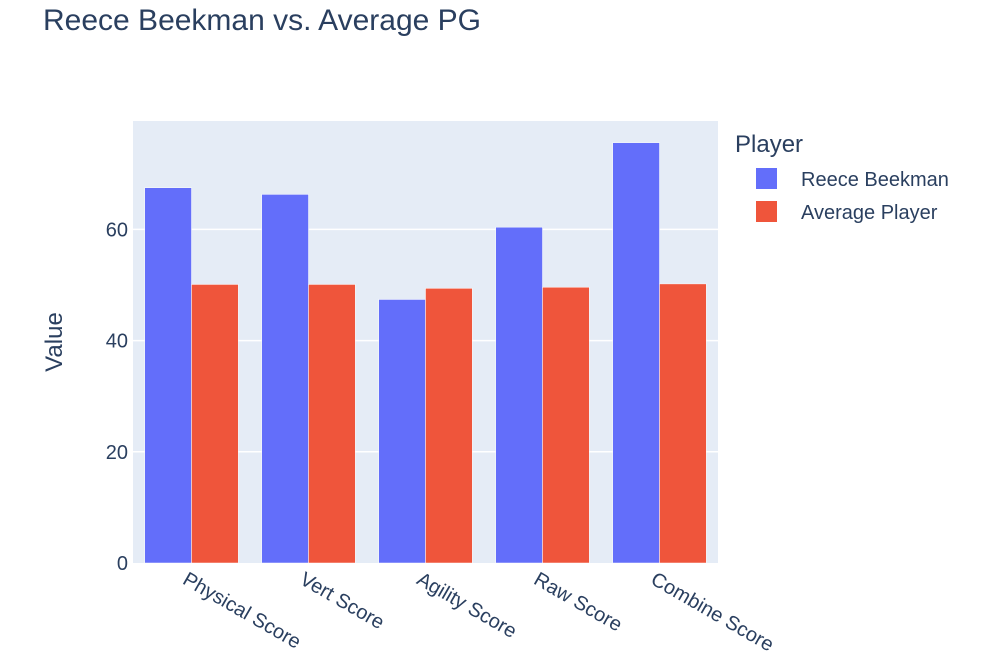 This screenshot has width=981, height=672. I want to click on bar-average-player-physical-score, so click(215, 424).